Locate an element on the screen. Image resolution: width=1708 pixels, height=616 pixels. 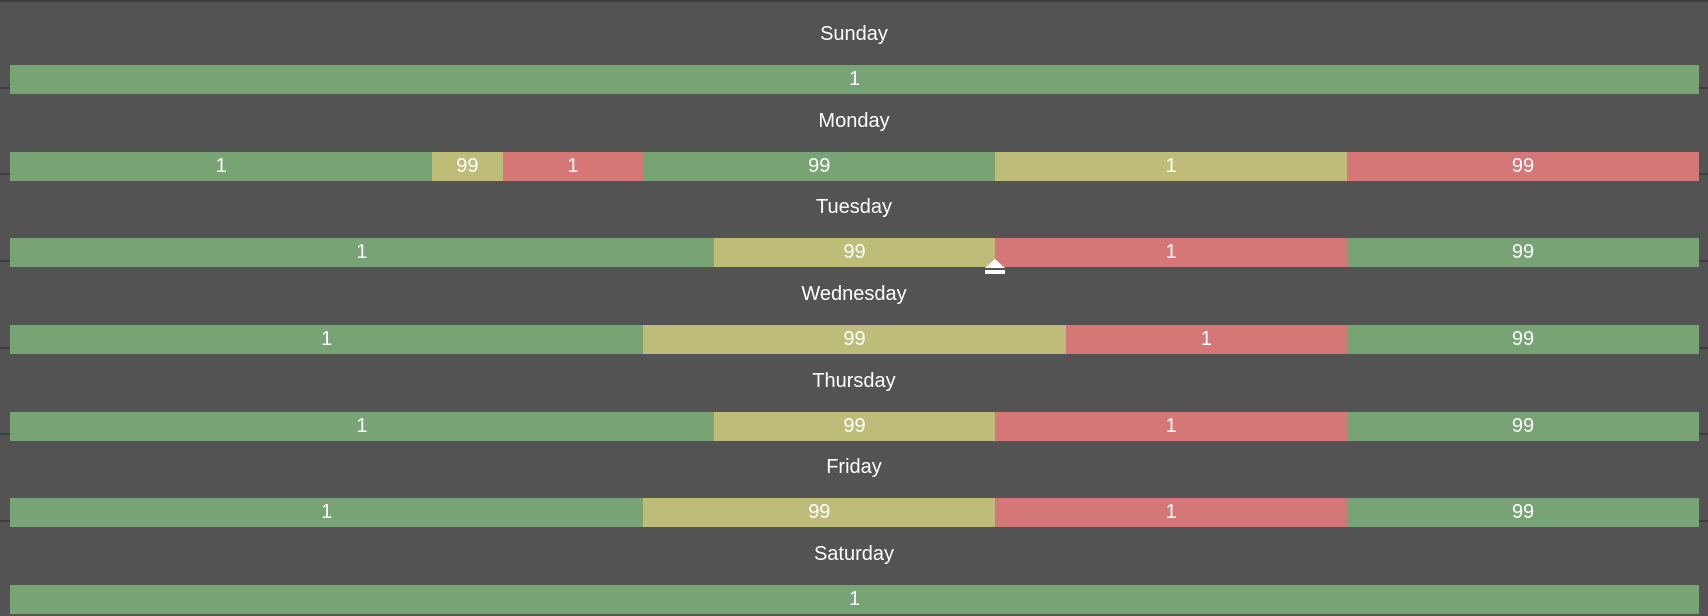
day-bar-wednesday: 1 99 1 99 is located at coordinates (854, 340).